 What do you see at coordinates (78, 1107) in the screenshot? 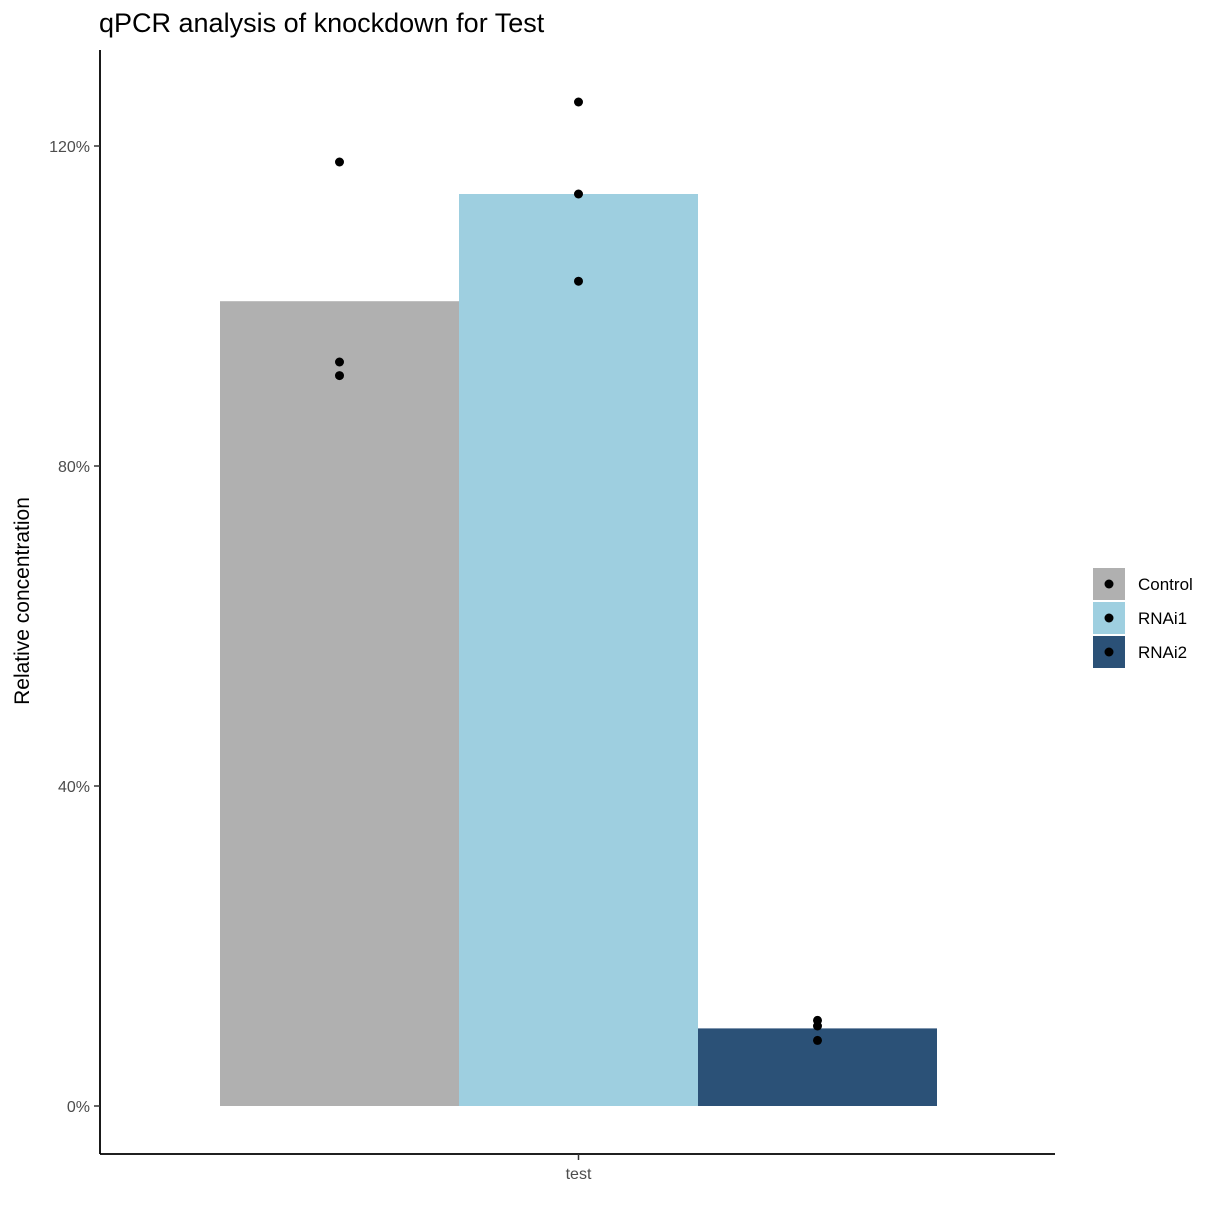
I see `y-tick-label: 0%` at bounding box center [78, 1107].